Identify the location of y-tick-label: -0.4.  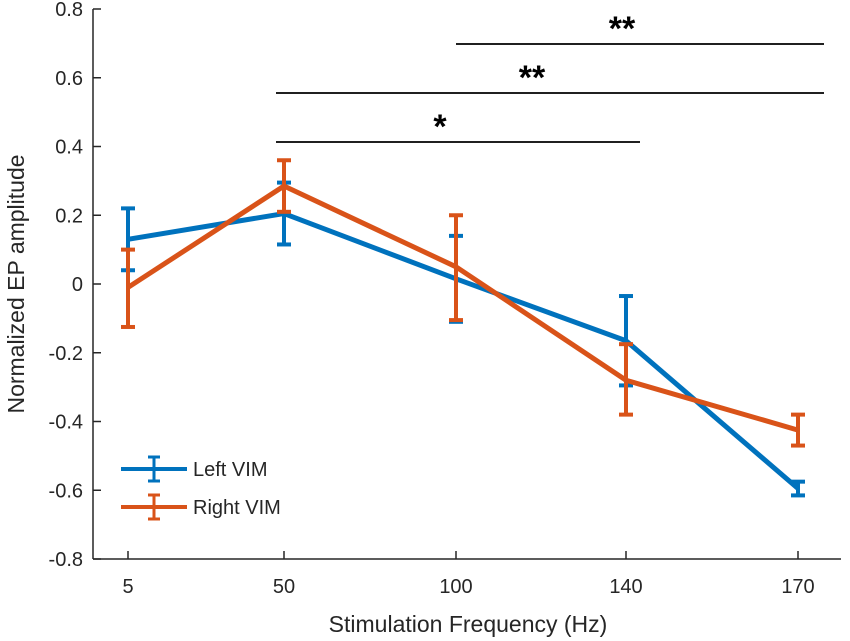
(66, 423).